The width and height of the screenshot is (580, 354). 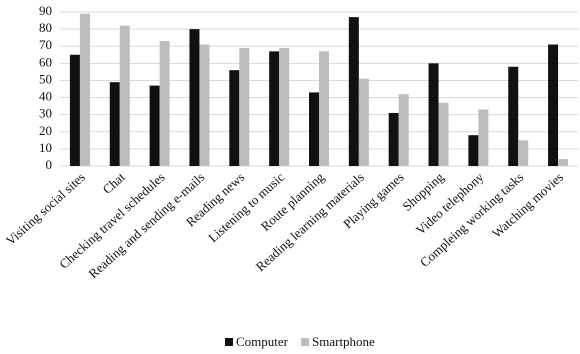 What do you see at coordinates (45, 113) in the screenshot?
I see `y-tick-label: 30` at bounding box center [45, 113].